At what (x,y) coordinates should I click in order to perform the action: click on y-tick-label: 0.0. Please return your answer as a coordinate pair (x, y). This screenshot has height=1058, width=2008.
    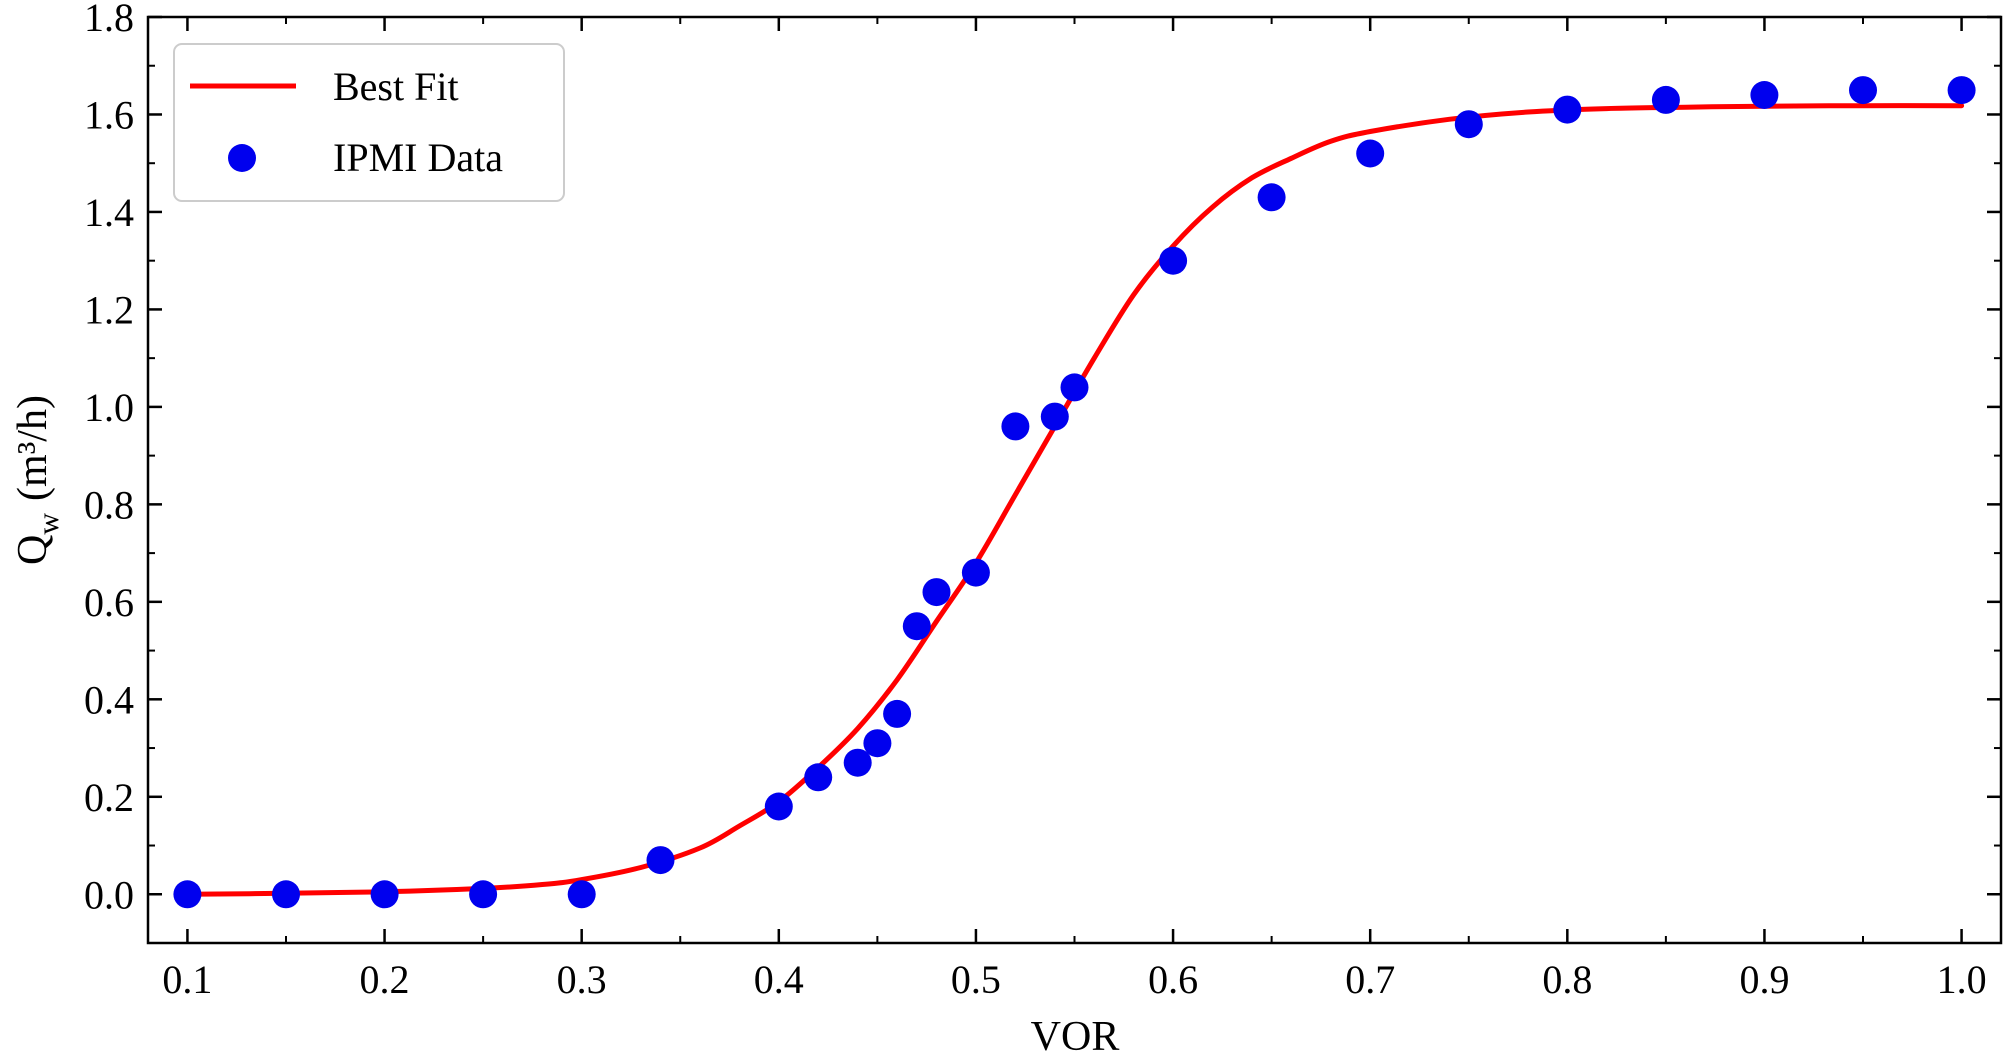
    Looking at the image, I should click on (109, 894).